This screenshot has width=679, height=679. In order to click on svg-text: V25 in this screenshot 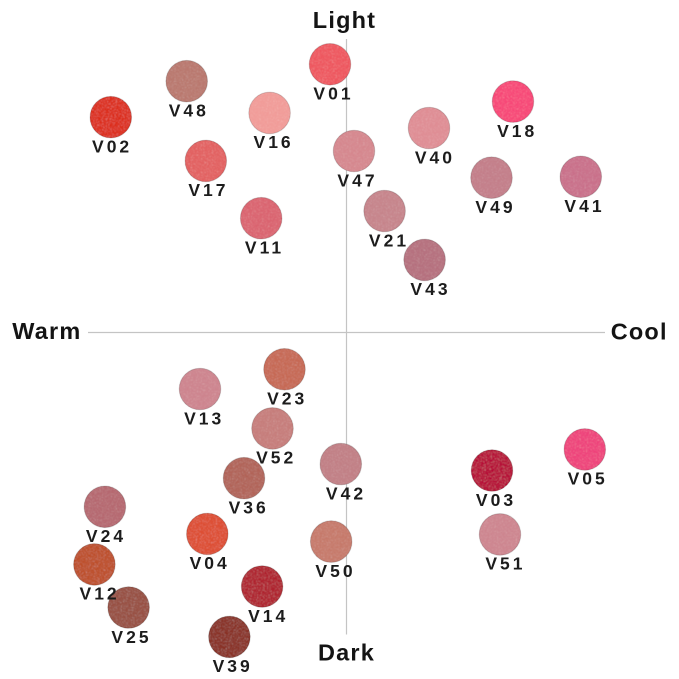, I will do `click(131, 637)`.